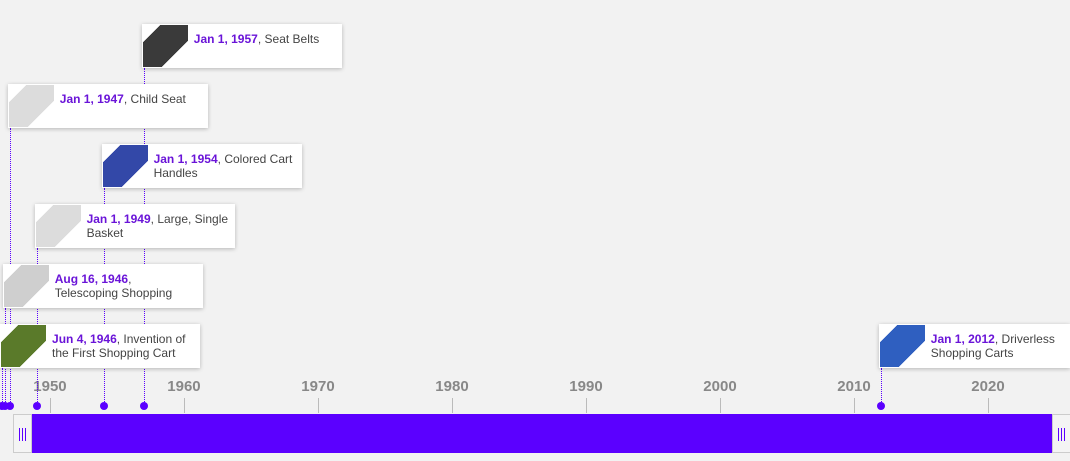 Image resolution: width=1070 pixels, height=461 pixels. I want to click on event-card: Jan 1, 1957 Seat Belts, so click(241, 46).